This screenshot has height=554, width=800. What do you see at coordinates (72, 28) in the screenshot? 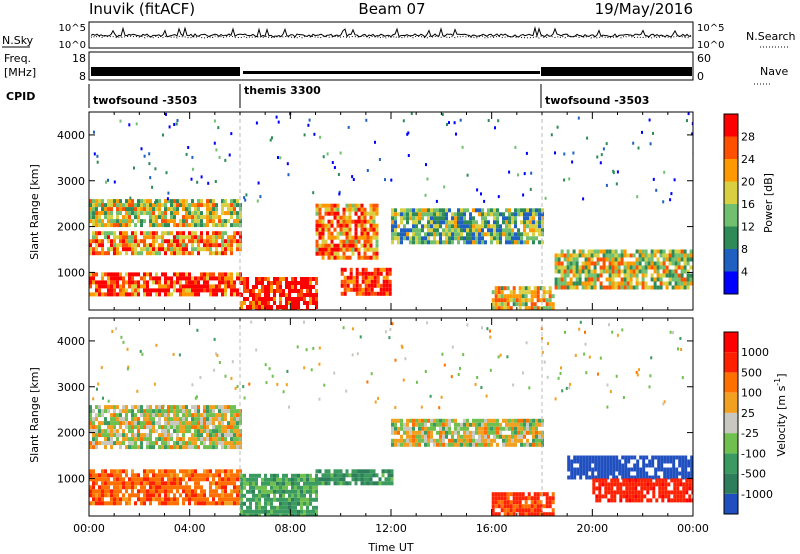
I see `nsky-tick-top: 10^5` at bounding box center [72, 28].